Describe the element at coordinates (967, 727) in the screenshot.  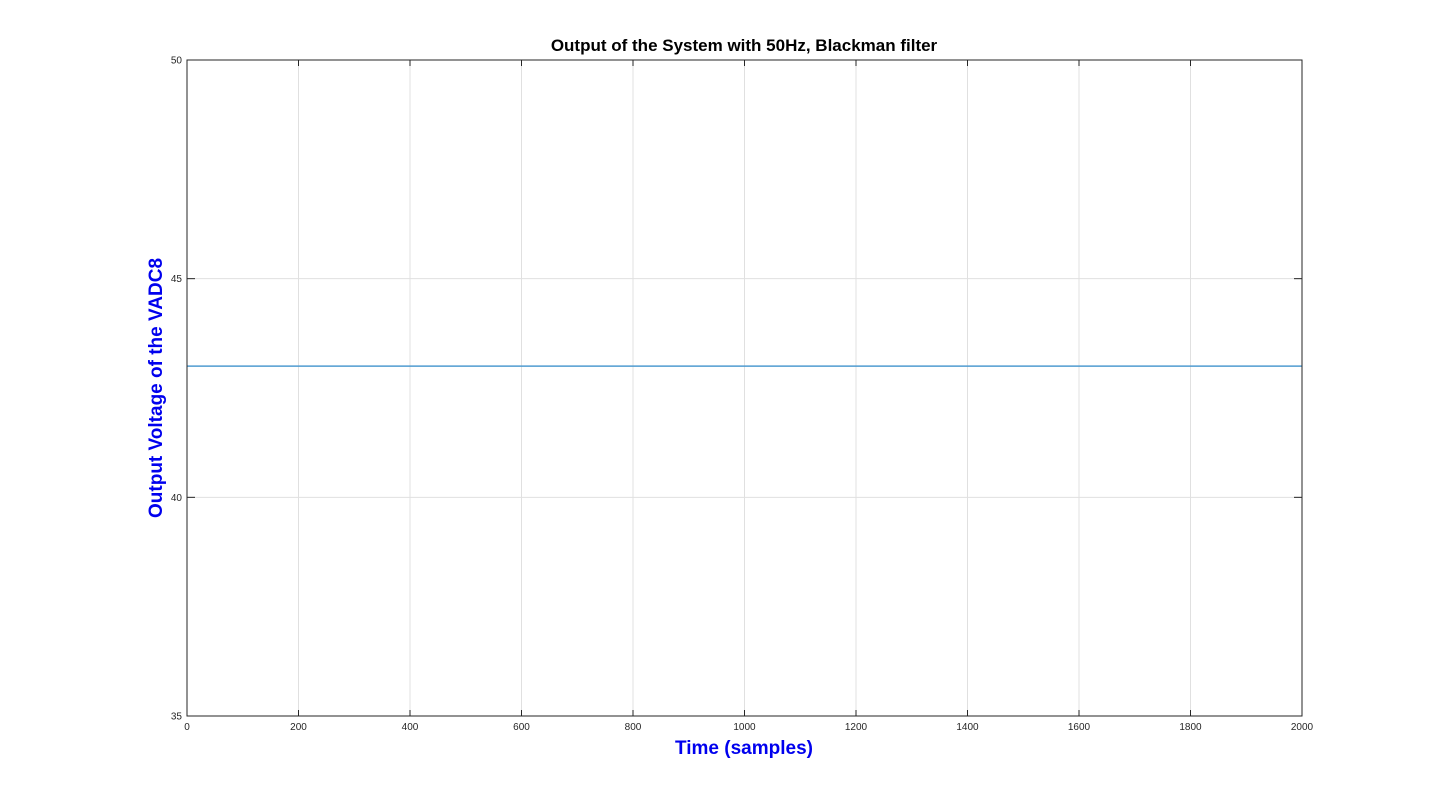
I see `x-tick-label: 1400` at that location.